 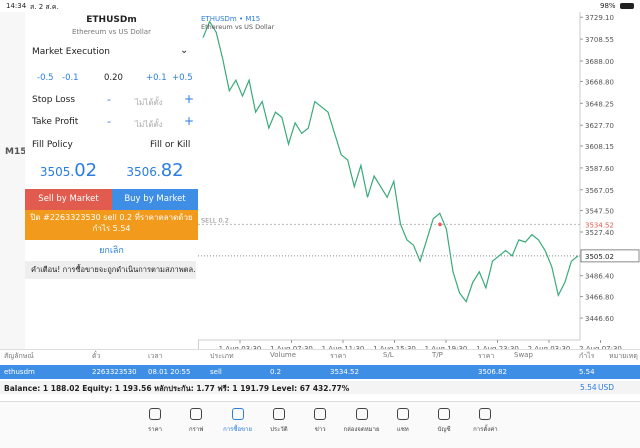 What do you see at coordinates (216, 372) in the screenshot?
I see `cell: sell` at bounding box center [216, 372].